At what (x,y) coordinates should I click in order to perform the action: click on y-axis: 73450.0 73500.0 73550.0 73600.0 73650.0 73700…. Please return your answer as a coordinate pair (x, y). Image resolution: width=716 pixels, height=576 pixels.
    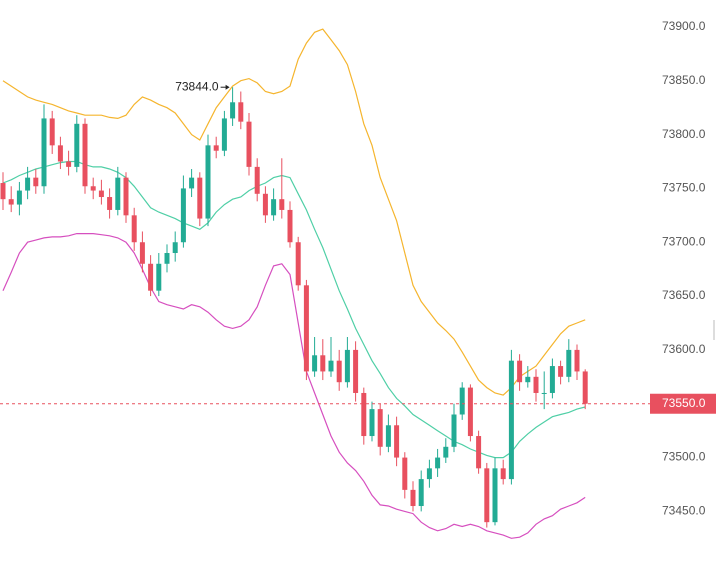
    Looking at the image, I should click on (683, 268).